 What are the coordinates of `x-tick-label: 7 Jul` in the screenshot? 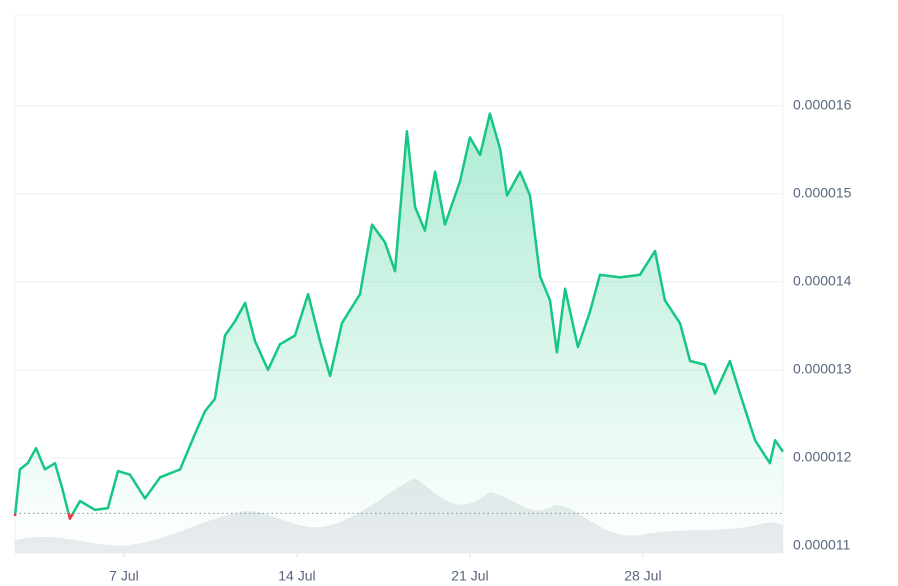 It's located at (124, 576).